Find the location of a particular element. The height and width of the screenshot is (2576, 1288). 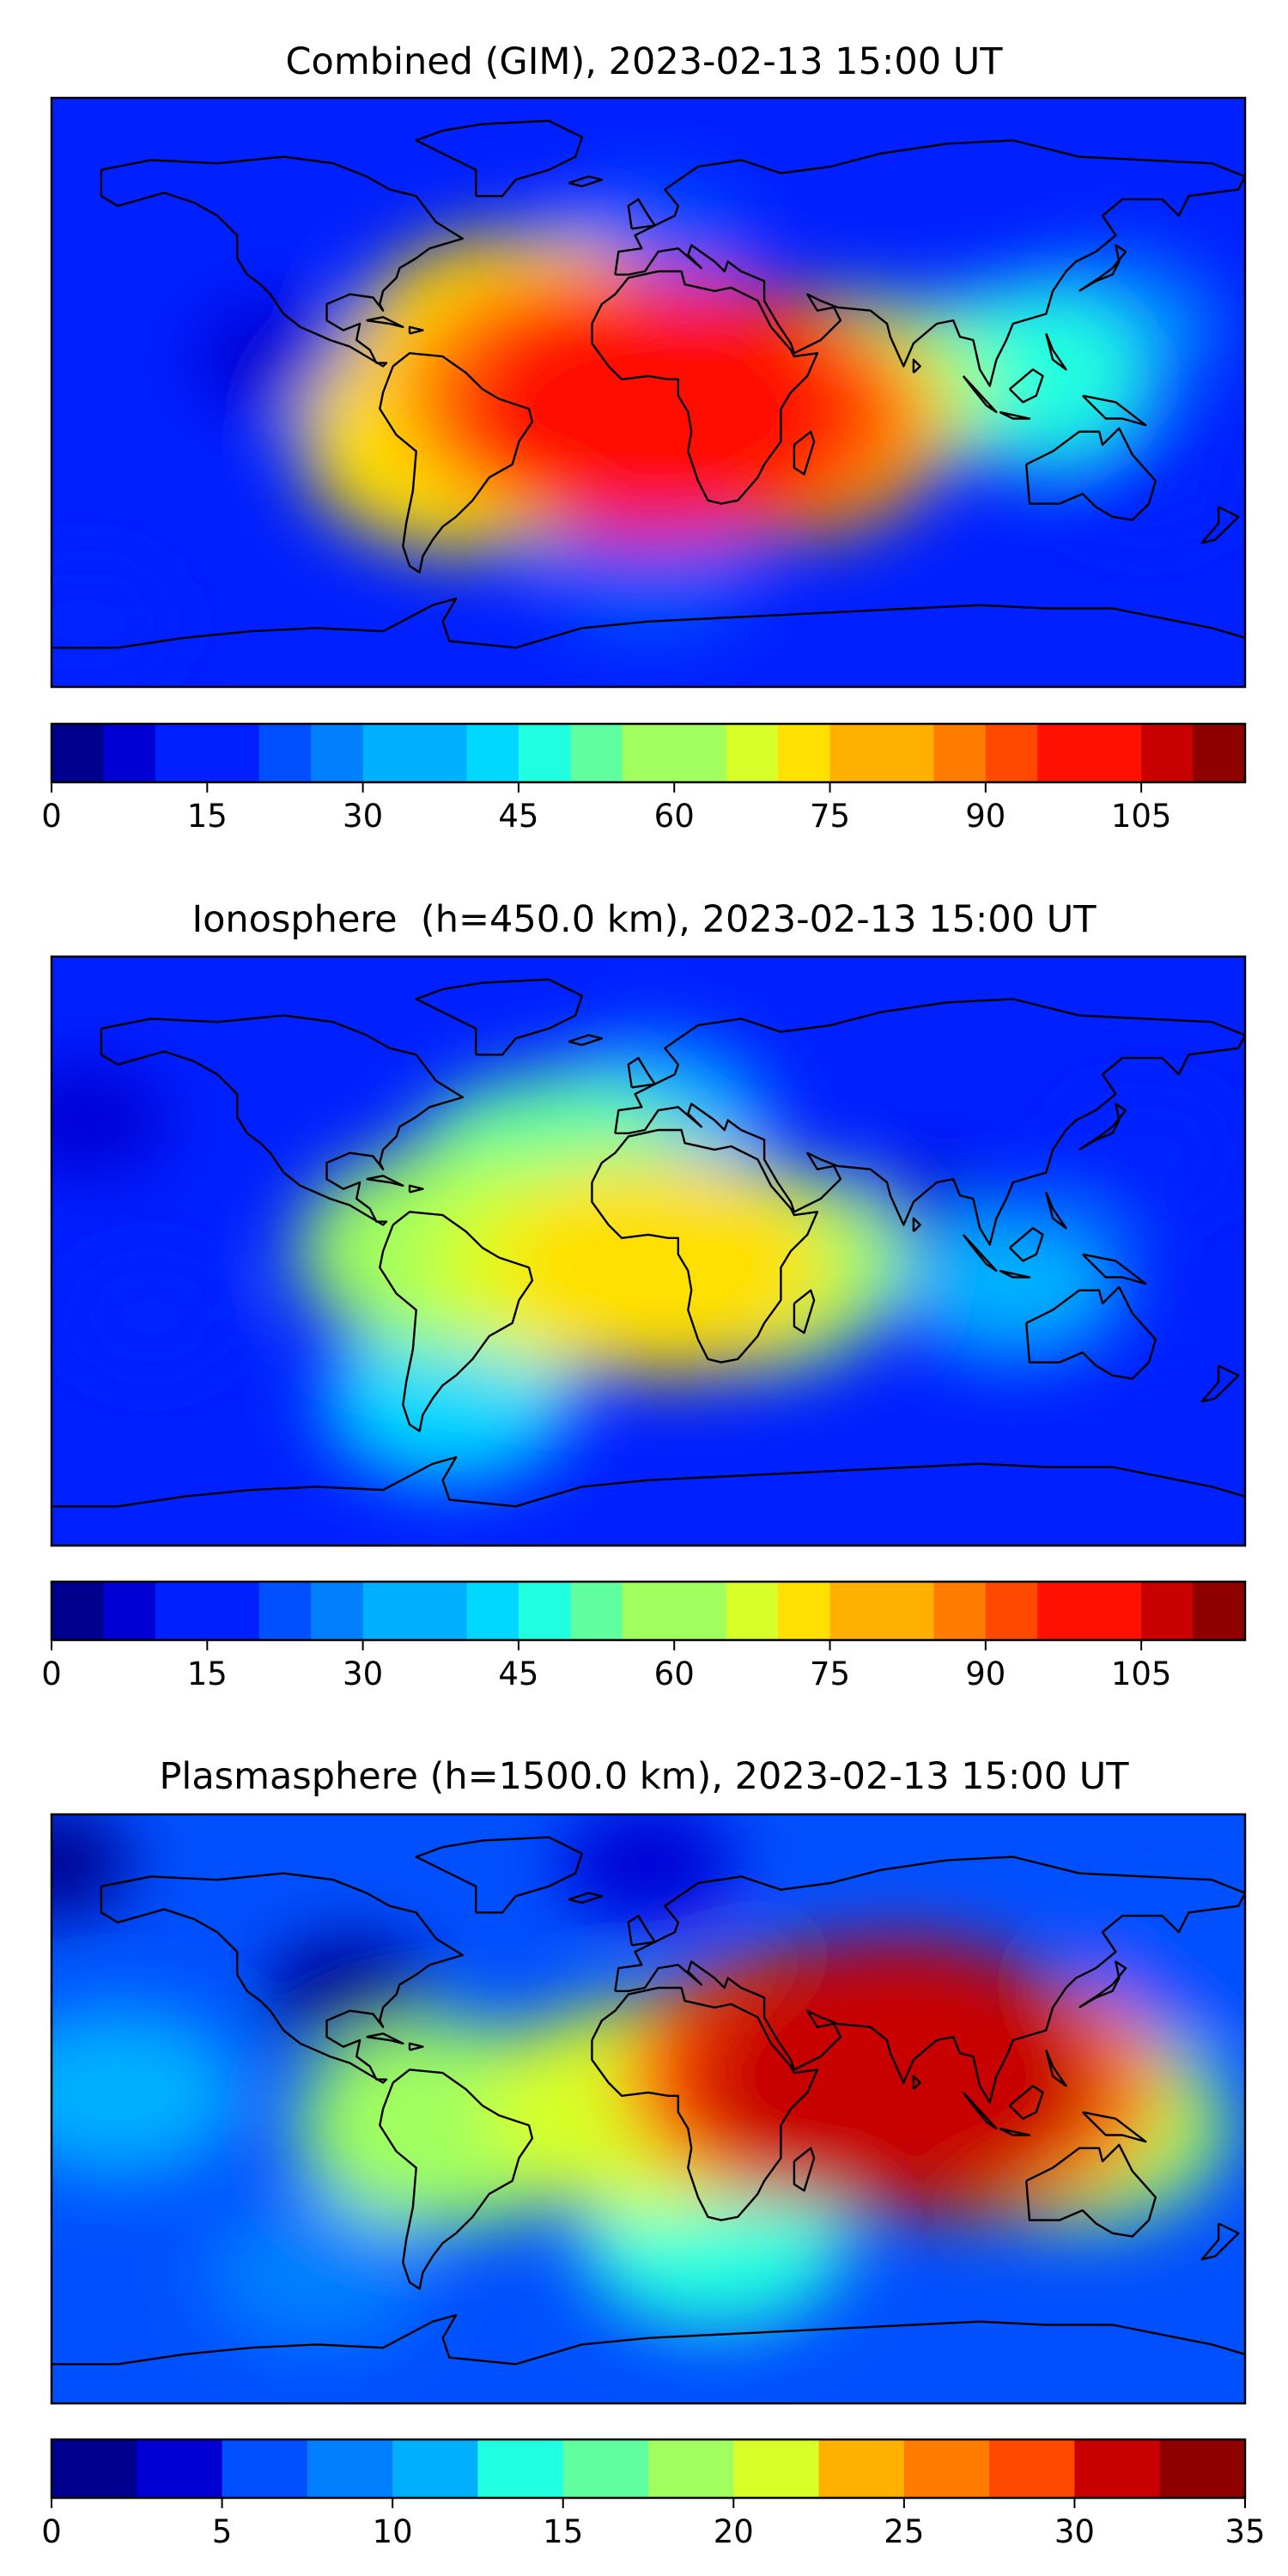

coastline-philippines is located at coordinates (1056, 1210).